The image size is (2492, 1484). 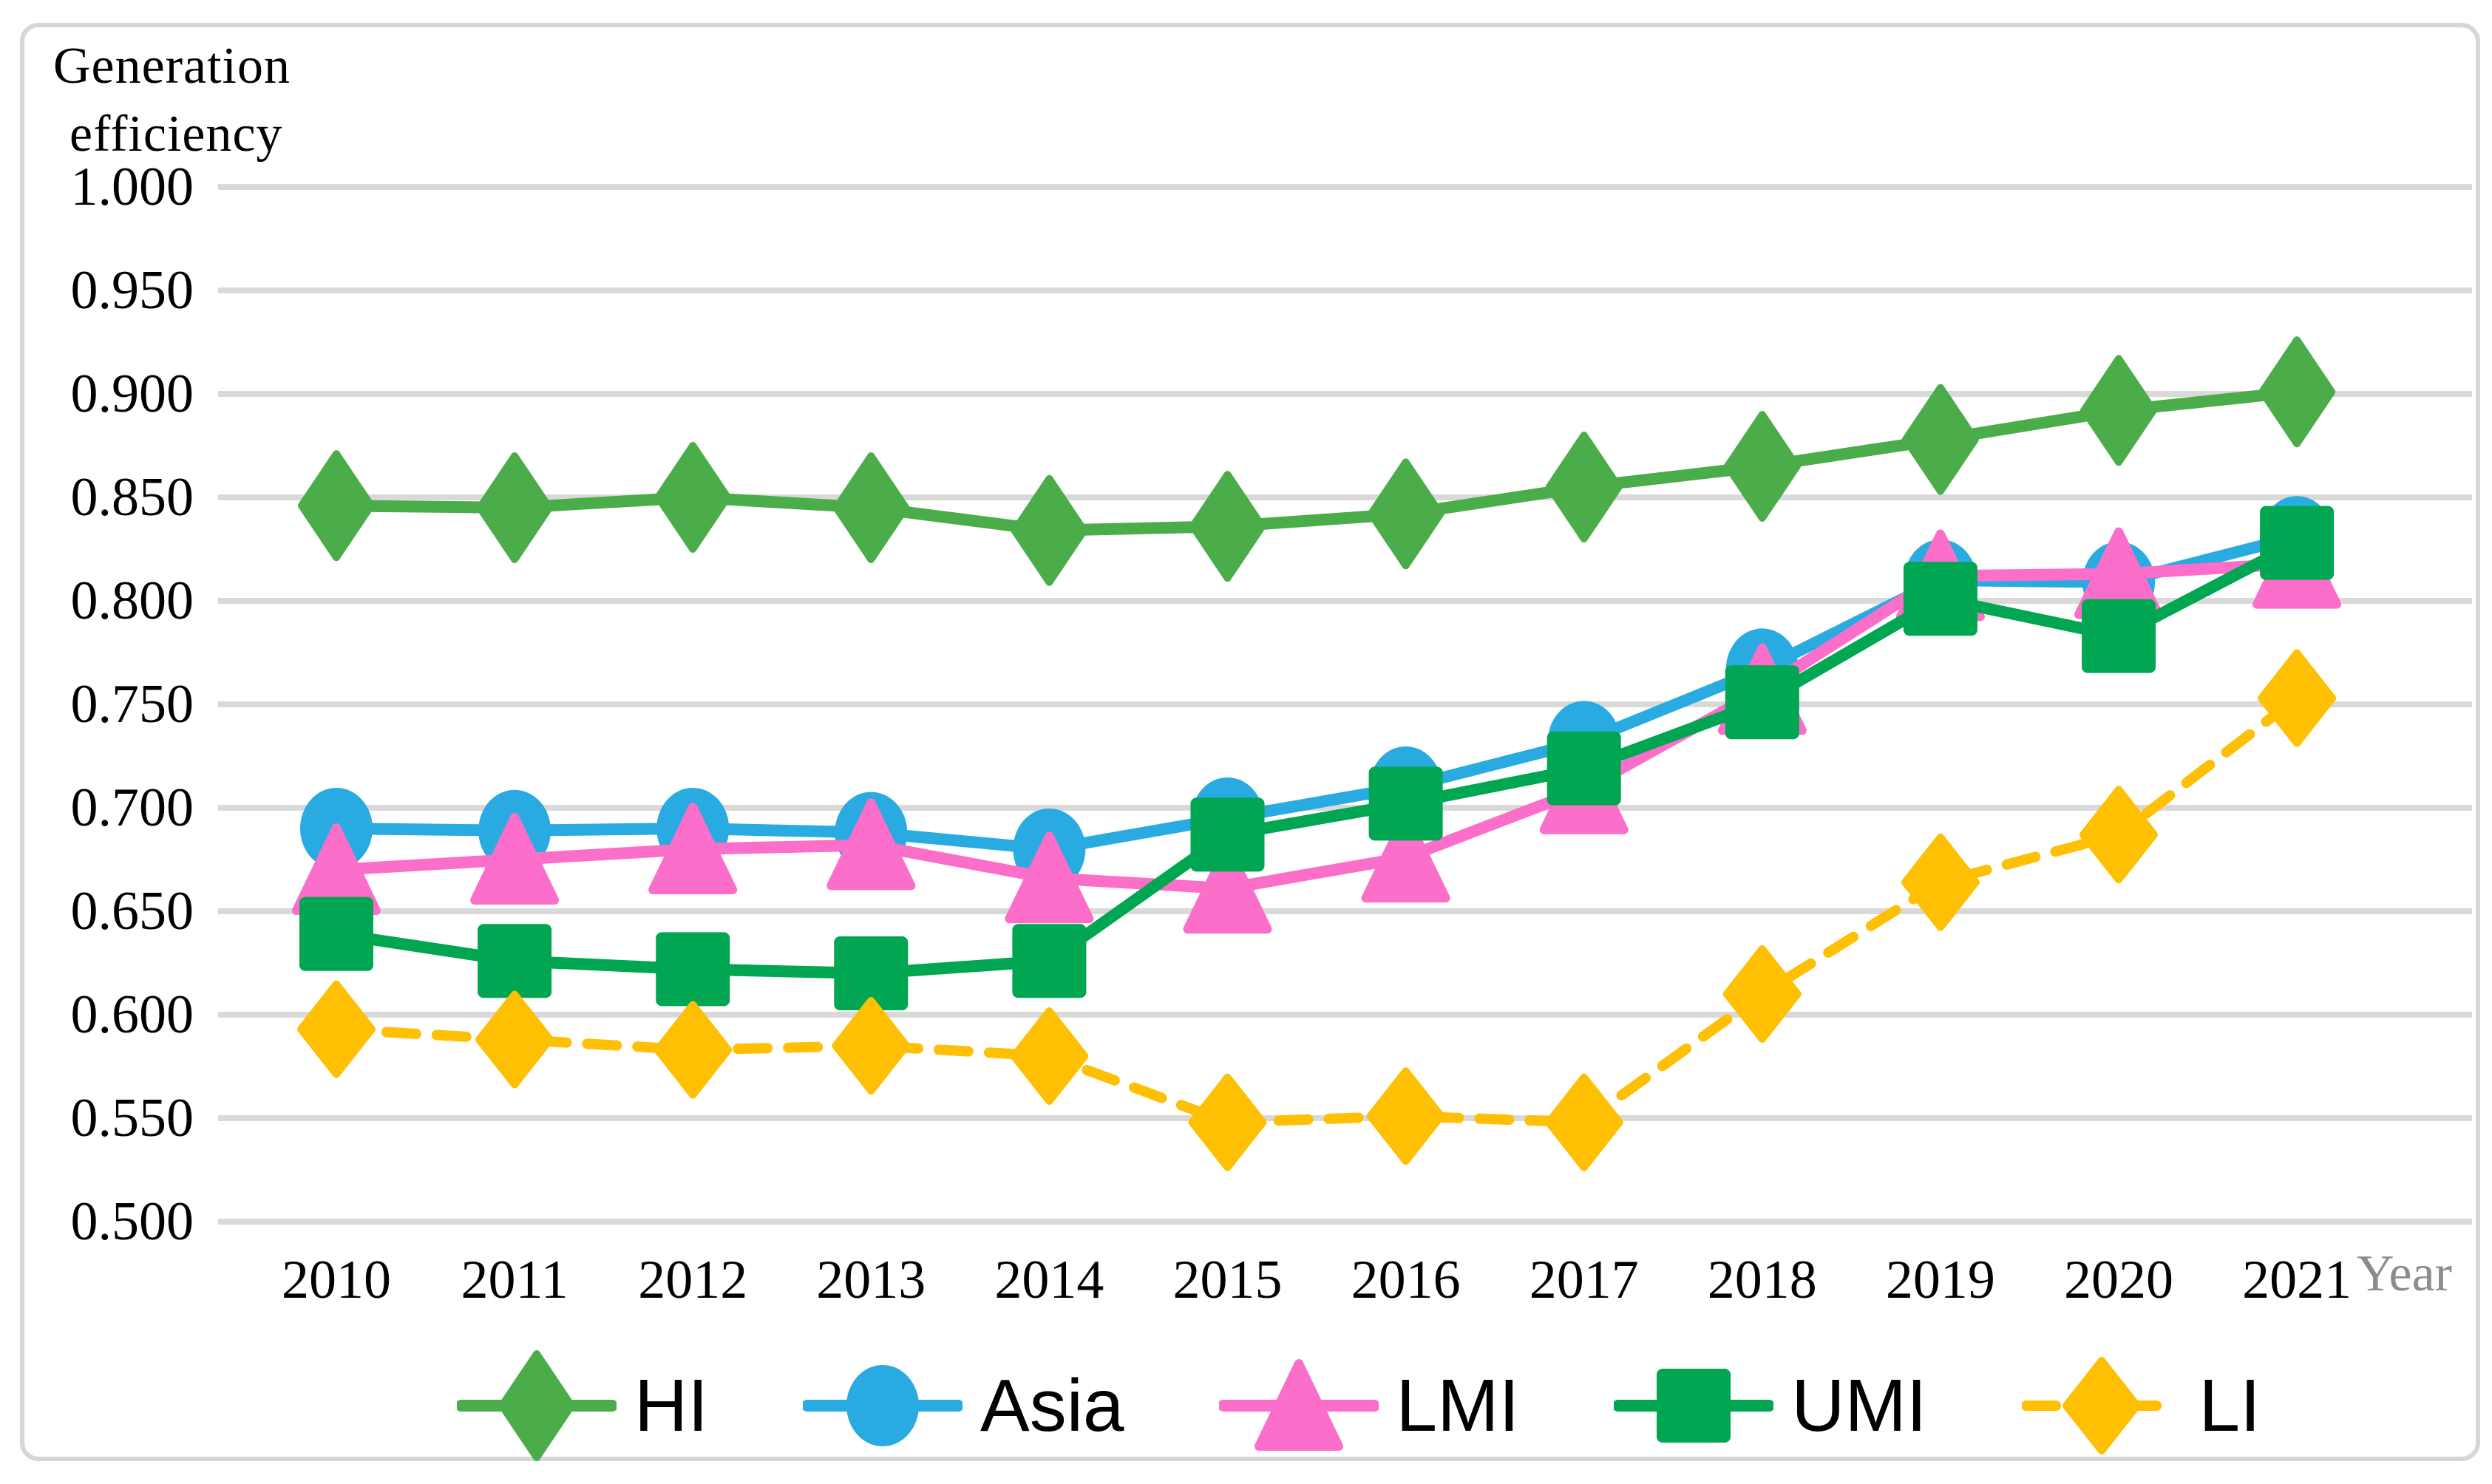 I want to click on legend-item-hi: HI, so click(x=582, y=1405).